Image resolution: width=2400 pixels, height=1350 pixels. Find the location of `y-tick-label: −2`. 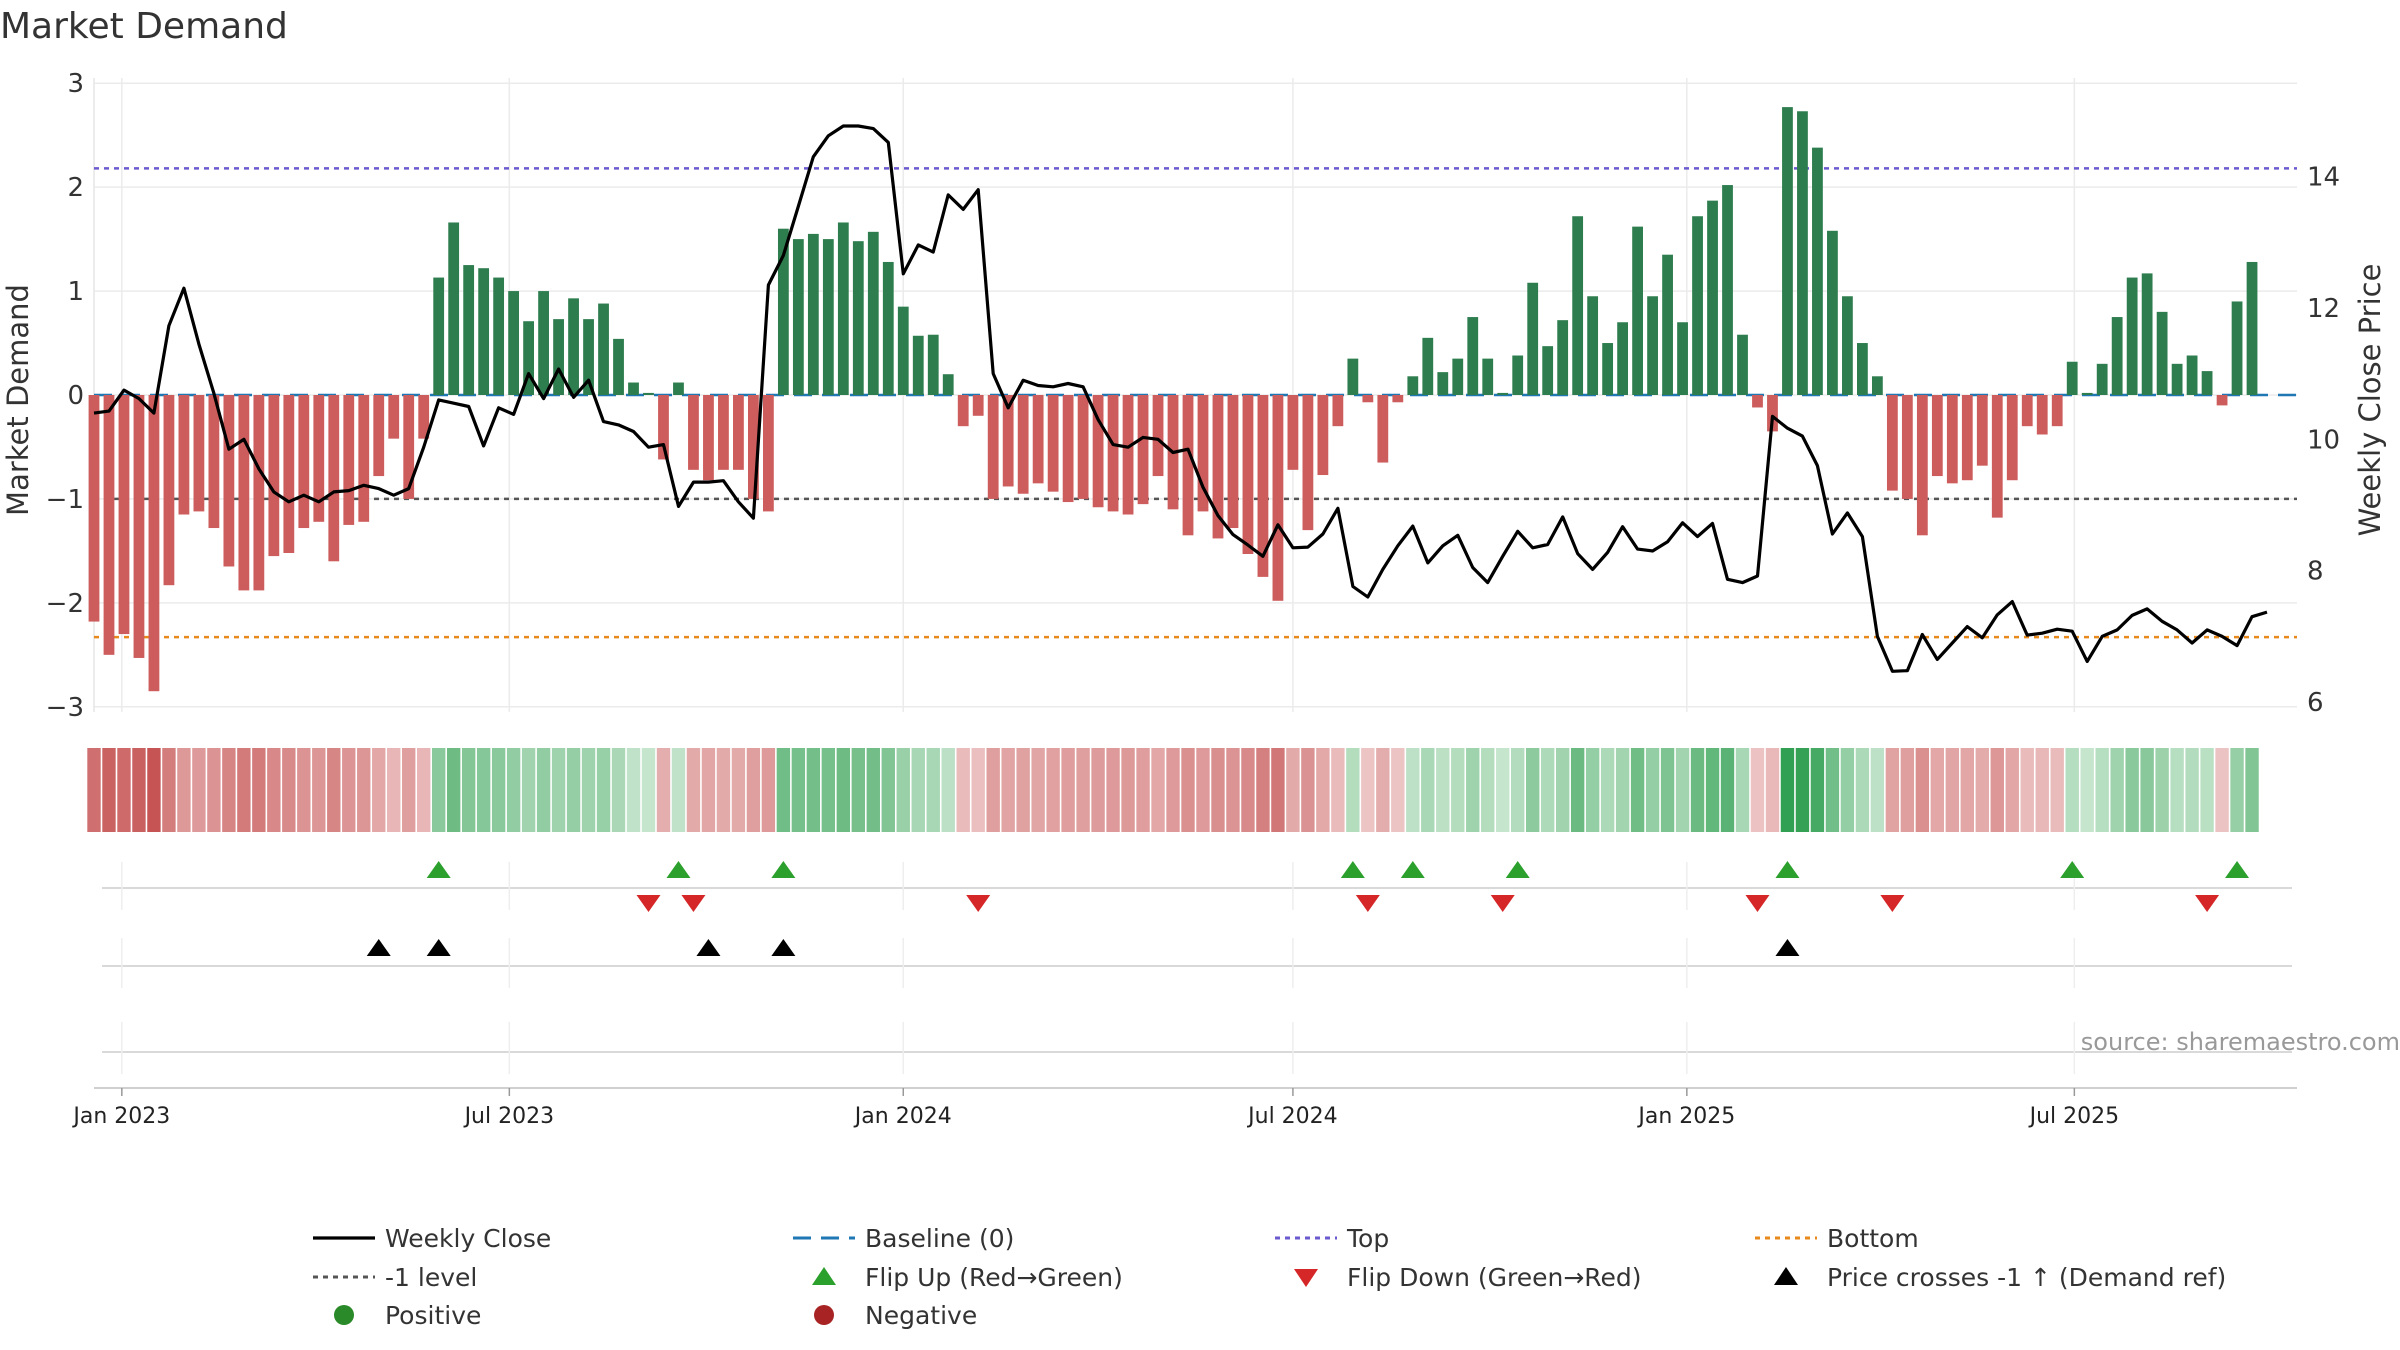

y-tick-label: −2 is located at coordinates (65, 604).